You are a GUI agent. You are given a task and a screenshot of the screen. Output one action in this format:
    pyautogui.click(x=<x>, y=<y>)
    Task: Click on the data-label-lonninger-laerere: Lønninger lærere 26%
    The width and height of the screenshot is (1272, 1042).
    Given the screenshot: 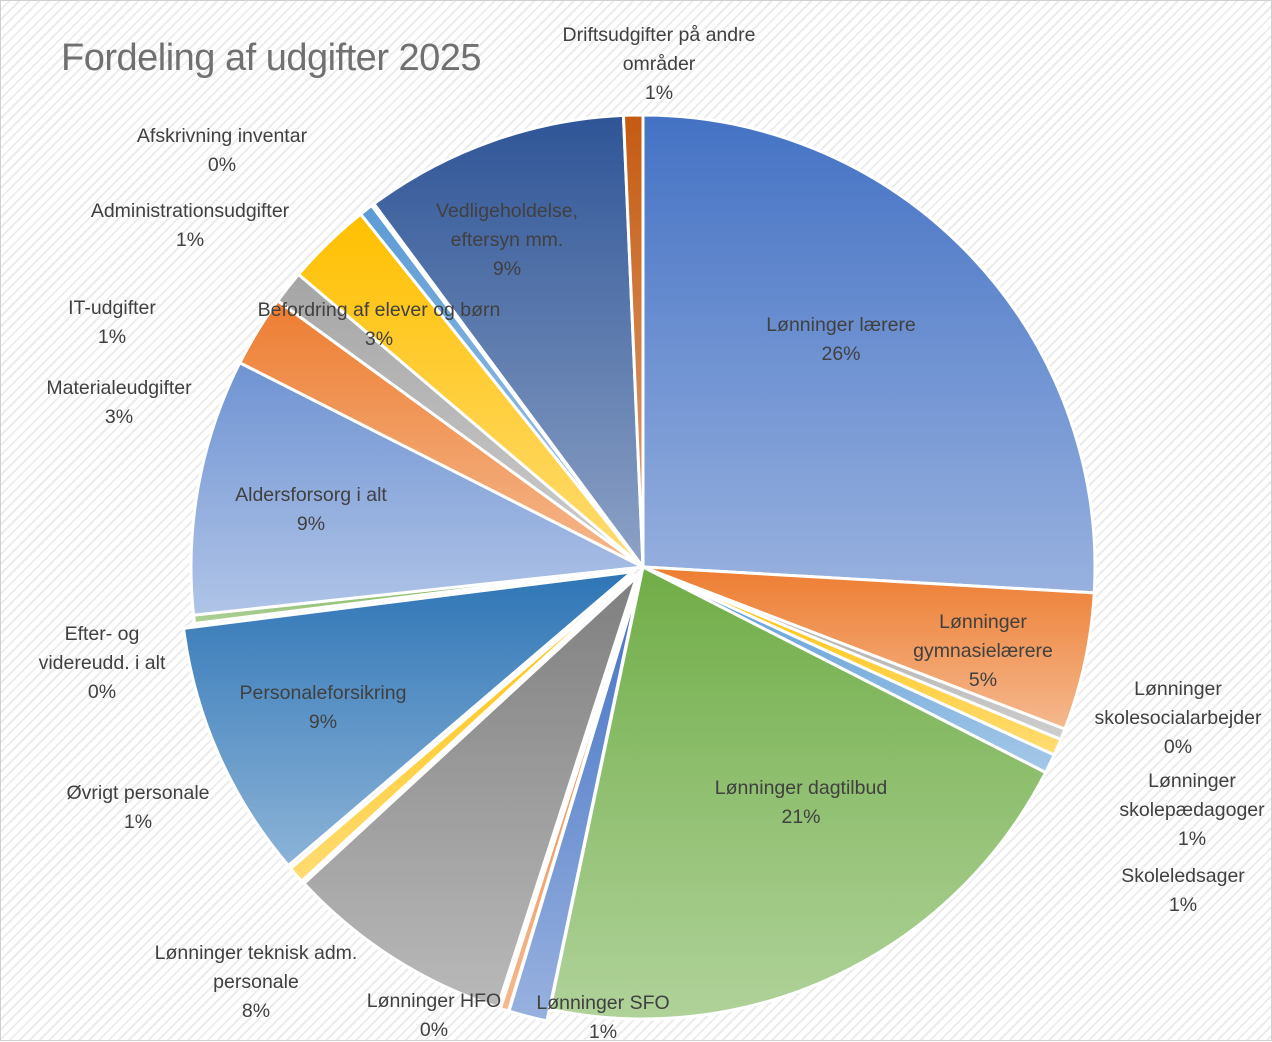 What is the action you would take?
    pyautogui.click(x=841, y=339)
    